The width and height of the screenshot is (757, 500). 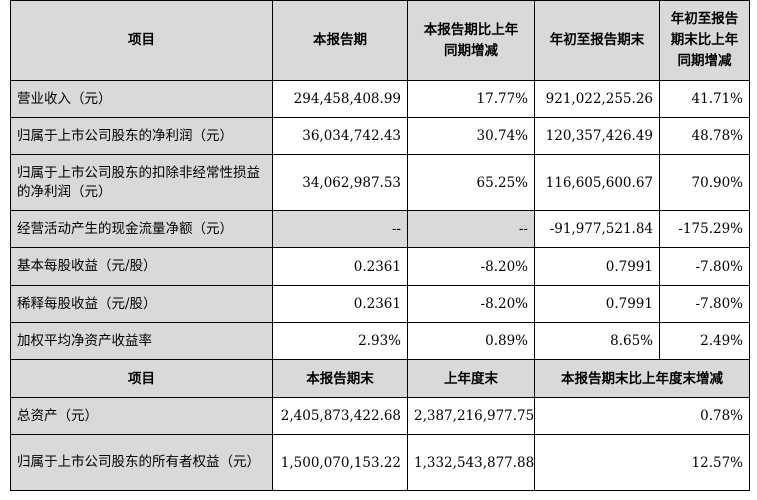 I want to click on row-label: 营业收入（元）, so click(x=141, y=99).